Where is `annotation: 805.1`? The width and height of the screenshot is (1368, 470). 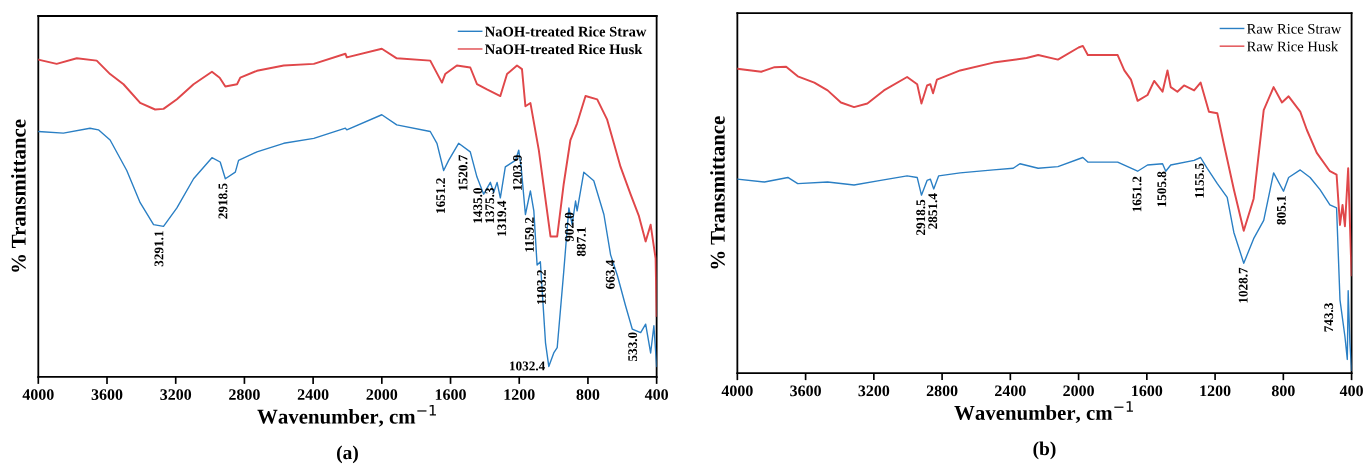 annotation: 805.1 is located at coordinates (1281, 210).